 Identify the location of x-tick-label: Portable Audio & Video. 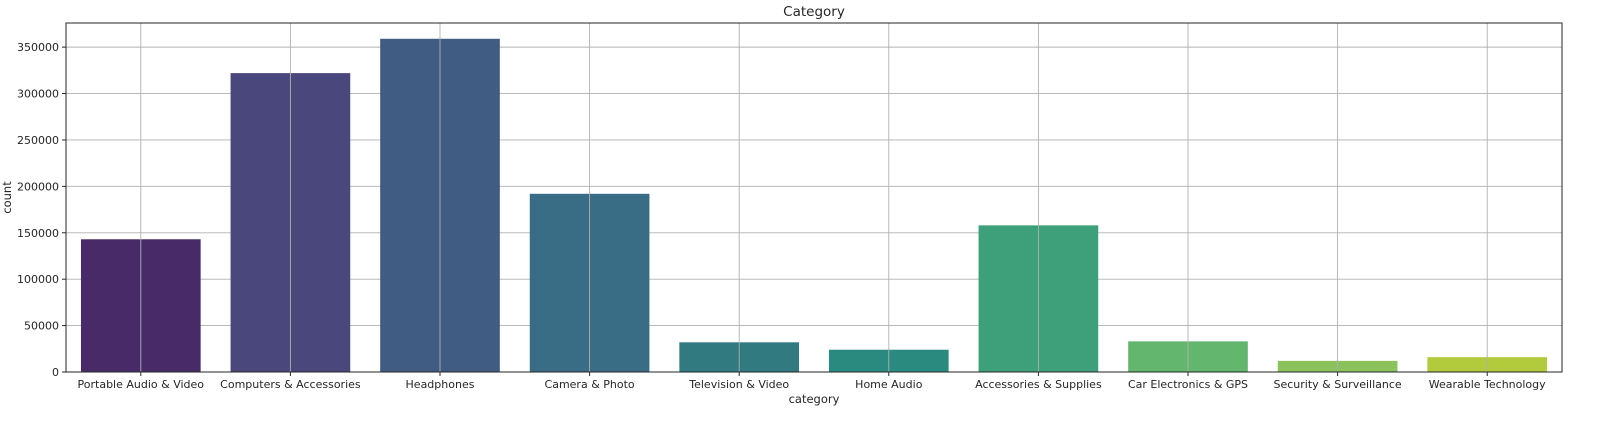
(141, 384).